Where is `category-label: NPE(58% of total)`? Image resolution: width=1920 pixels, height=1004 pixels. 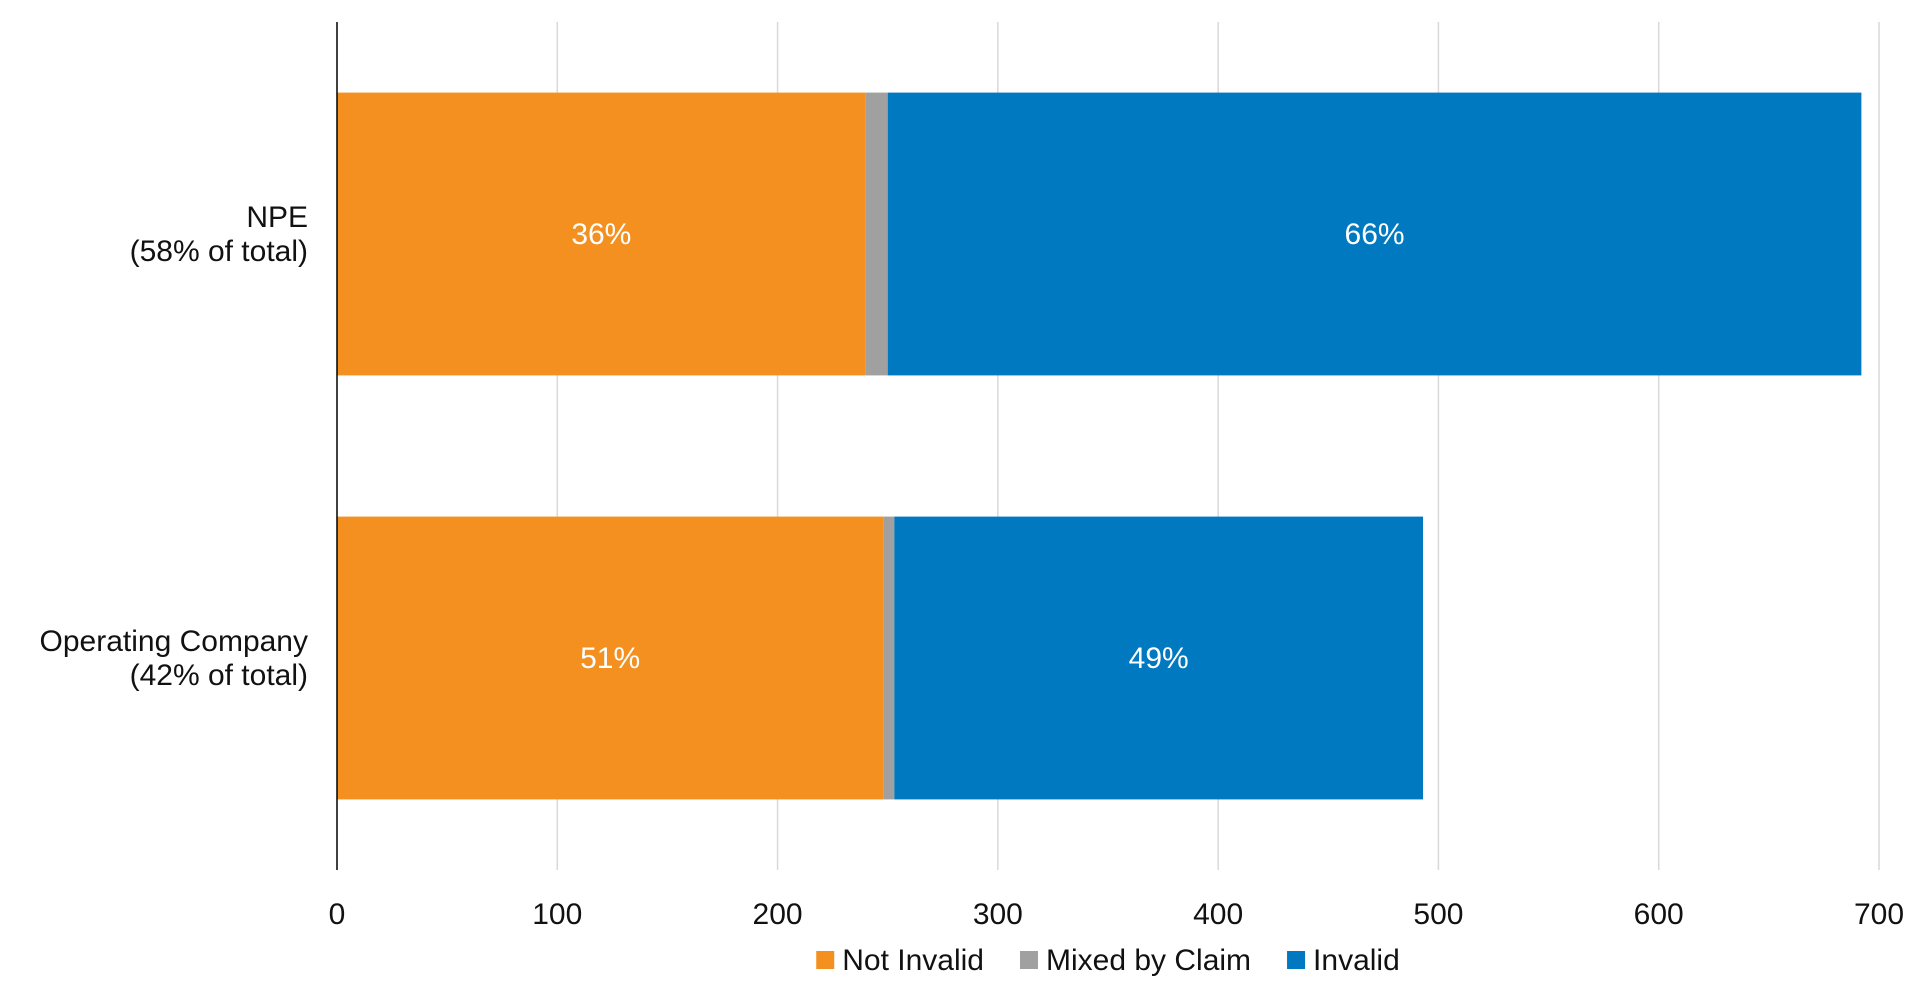 category-label: NPE(58% of total) is located at coordinates (219, 234).